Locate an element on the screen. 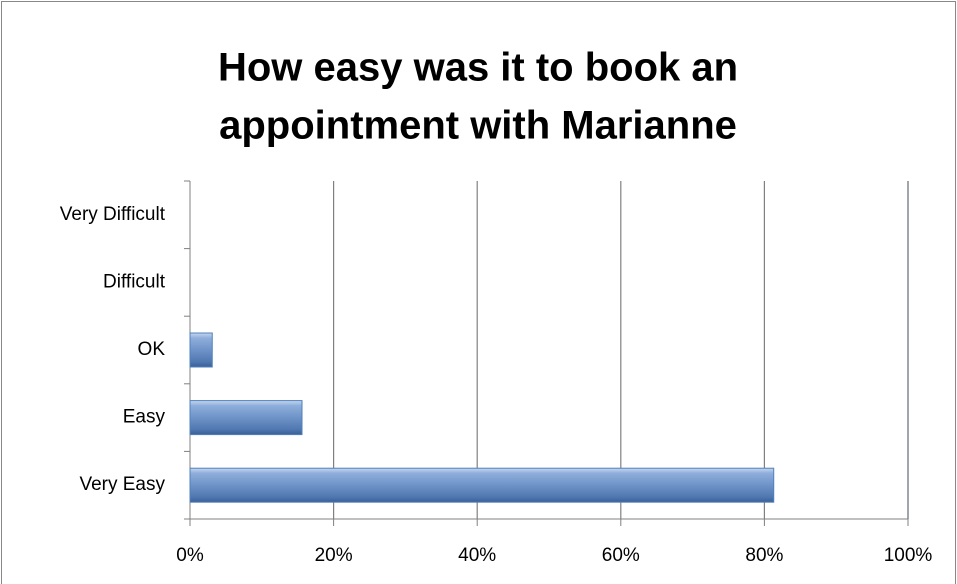 The height and width of the screenshot is (584, 957). y-tick-label: OK is located at coordinates (152, 349).